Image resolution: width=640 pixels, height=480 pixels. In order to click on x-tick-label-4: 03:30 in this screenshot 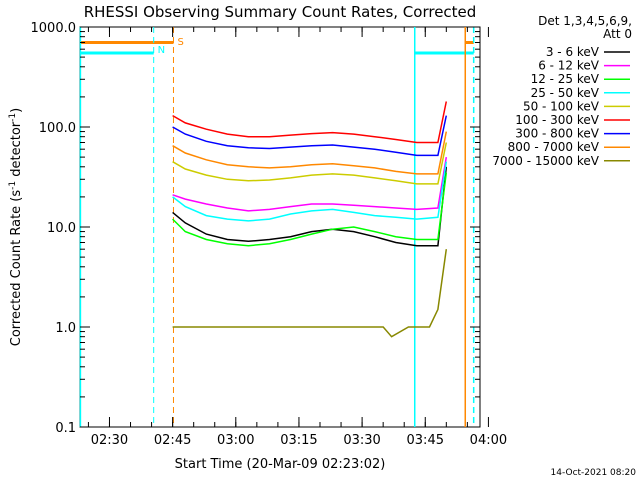, I will do `click(361, 440)`.